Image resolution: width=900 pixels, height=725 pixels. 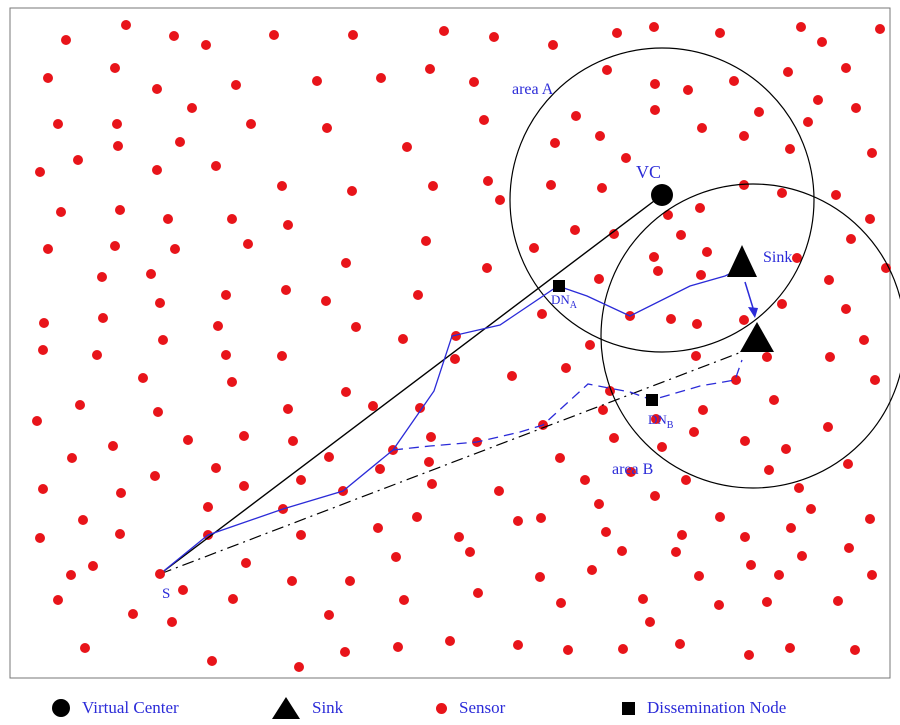 What do you see at coordinates (61, 708) in the screenshot?
I see `virtual-center-icon` at bounding box center [61, 708].